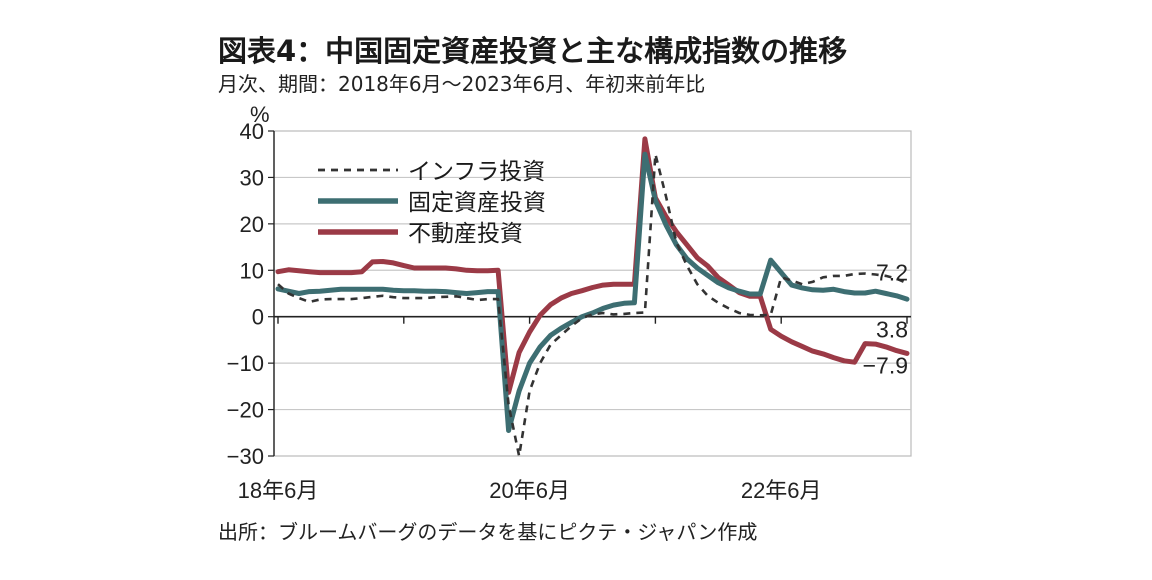 The height and width of the screenshot is (580, 1152). Describe the element at coordinates (465, 234) in the screenshot. I see `legend-label-2: 不動産投資` at that location.